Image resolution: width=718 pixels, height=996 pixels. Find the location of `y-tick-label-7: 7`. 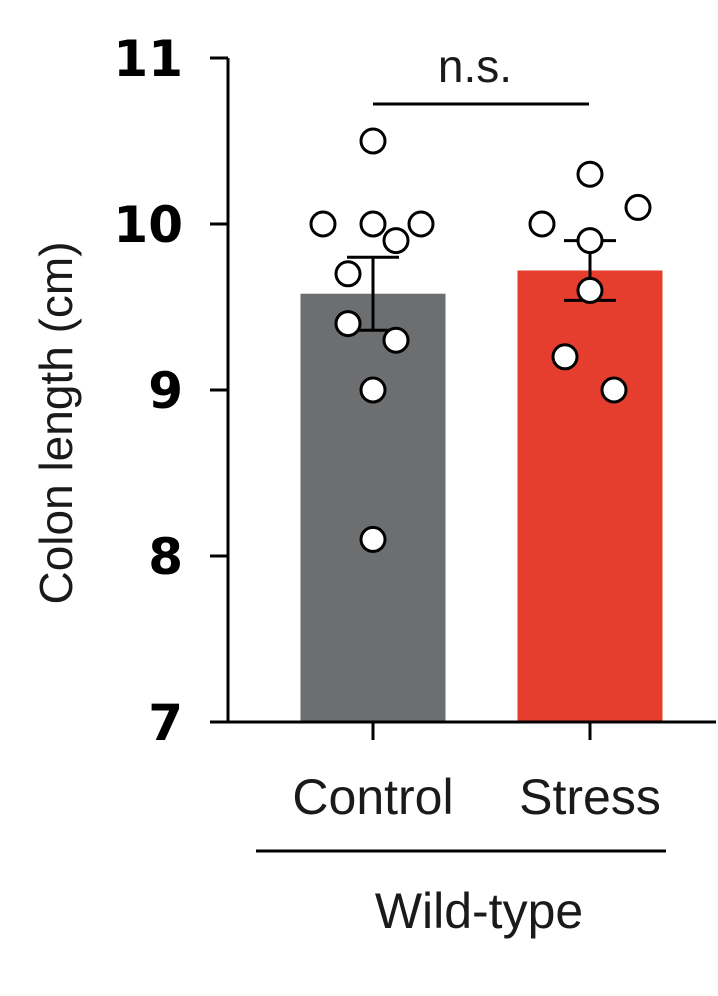

y-tick-label-7: 7 is located at coordinates (165, 723).